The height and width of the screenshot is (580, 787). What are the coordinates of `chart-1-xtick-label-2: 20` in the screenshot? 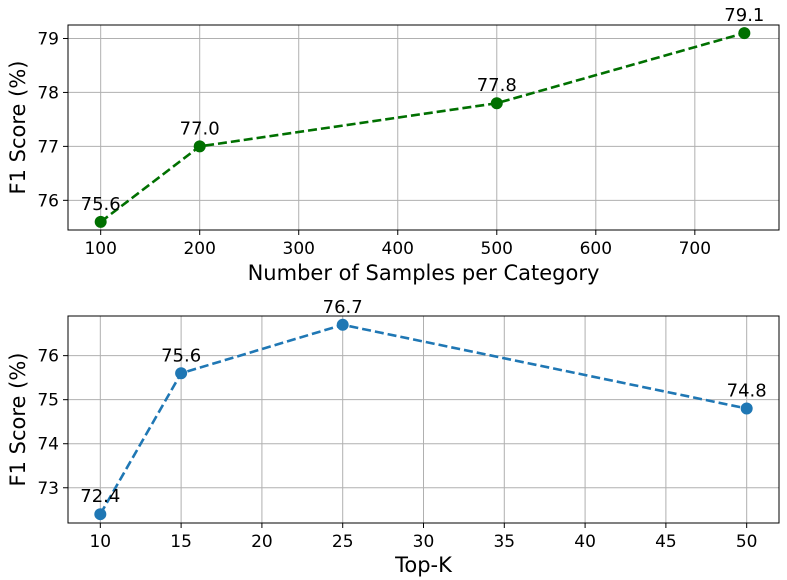 It's located at (262, 542).